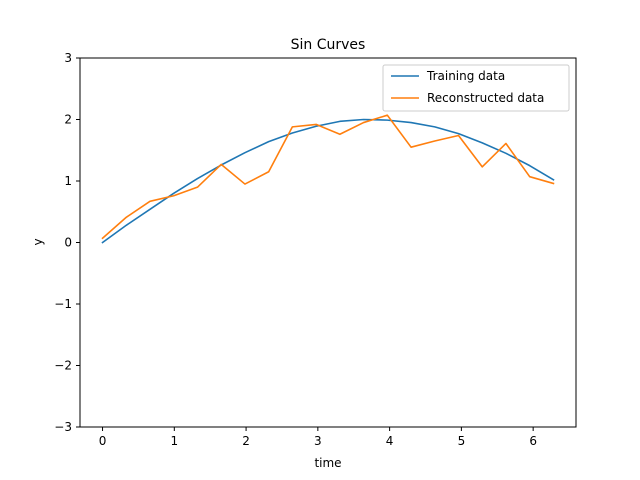  I want to click on y-tick-label: 1, so click(68, 181).